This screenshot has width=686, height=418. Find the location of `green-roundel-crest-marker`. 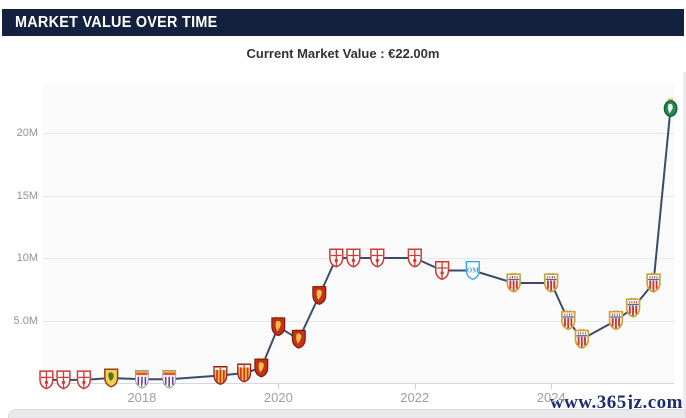

green-roundel-crest-marker is located at coordinates (670, 107).